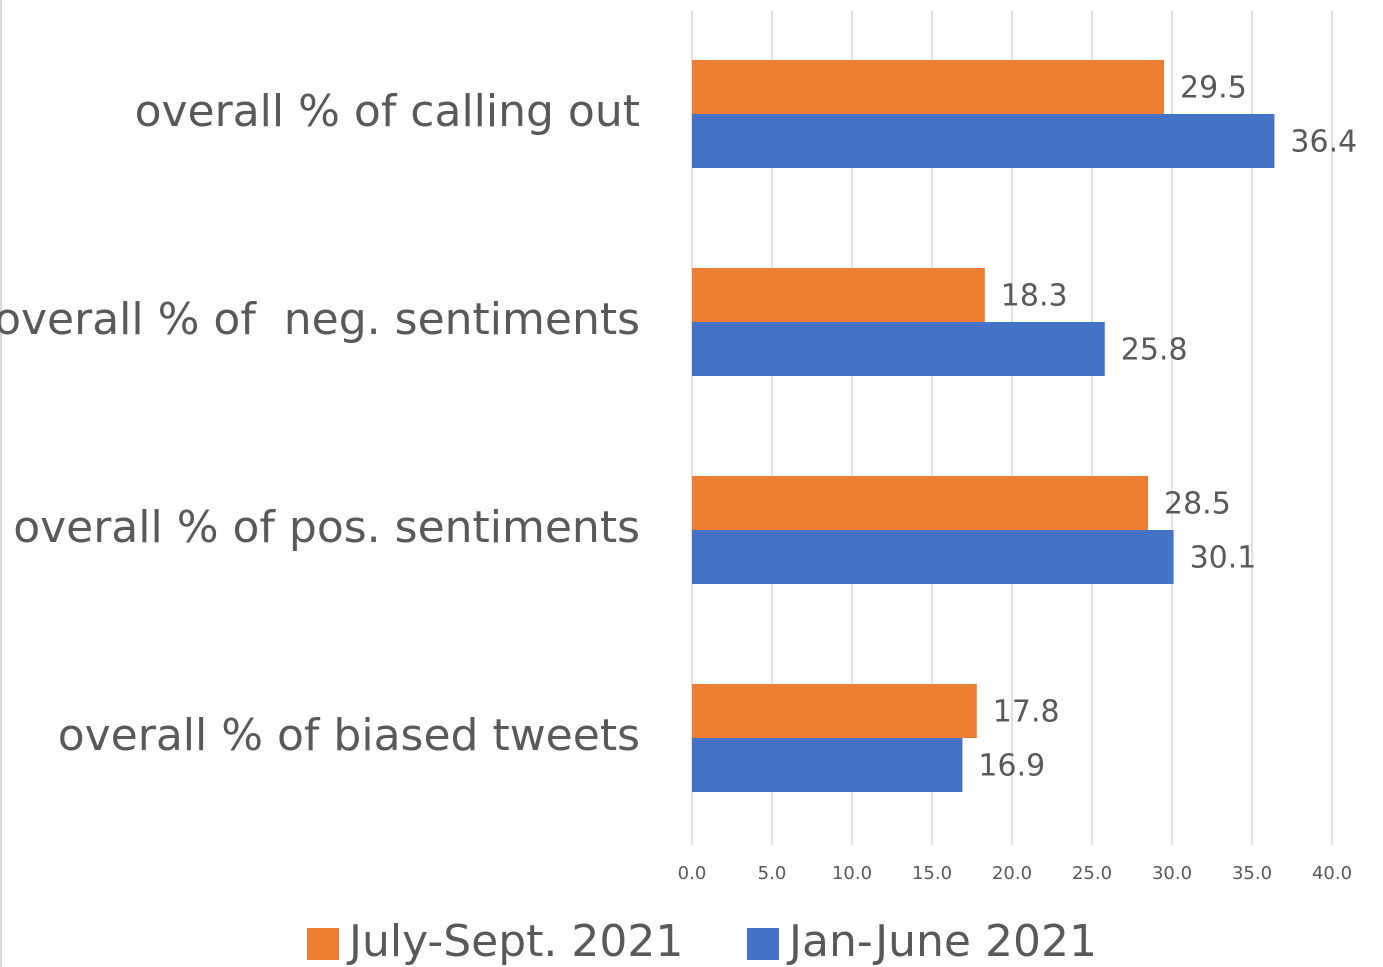 This screenshot has height=967, width=1383. I want to click on legend-label: Jan-June 2021, so click(941, 941).